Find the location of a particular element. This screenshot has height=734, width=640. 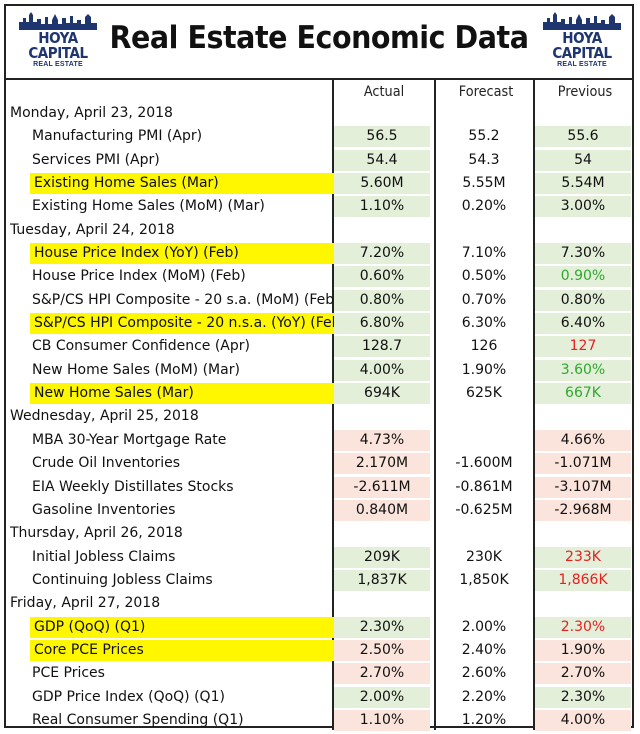

hoya-capital-logo-left: HOYA CAPITAL REAL ESTATE is located at coordinates (58, 42).